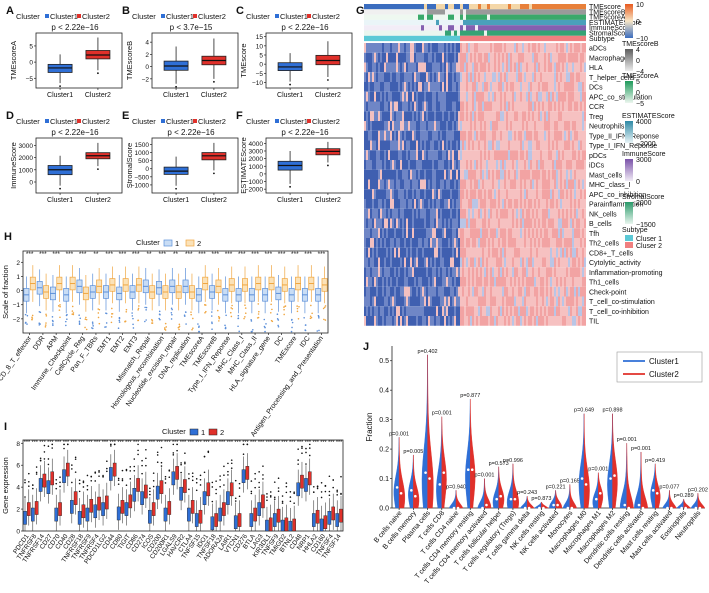 The image size is (709, 593). What do you see at coordinates (5, 427) in the screenshot?
I see `panel-letter: I` at bounding box center [5, 427].